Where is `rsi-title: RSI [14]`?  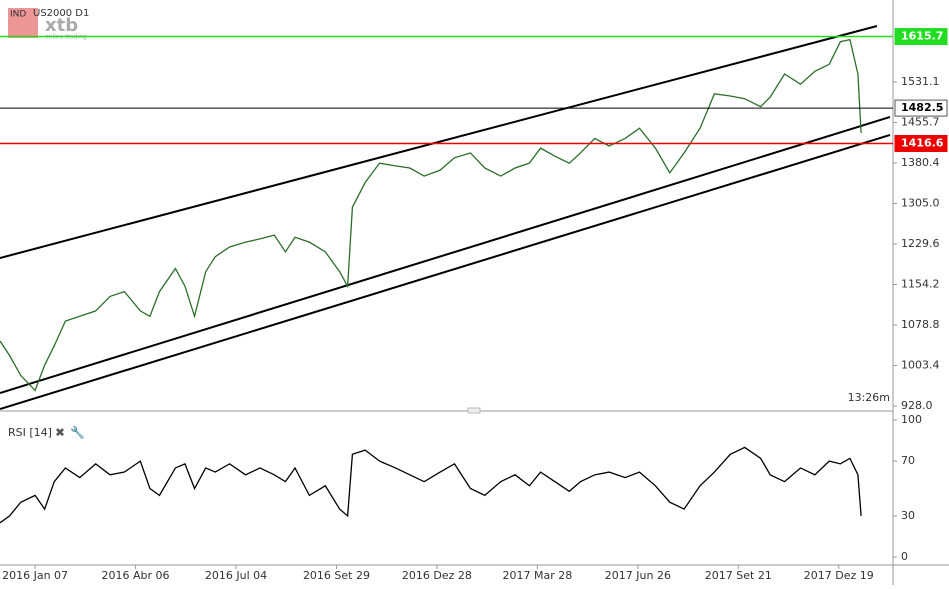 rsi-title: RSI [14] is located at coordinates (30, 432).